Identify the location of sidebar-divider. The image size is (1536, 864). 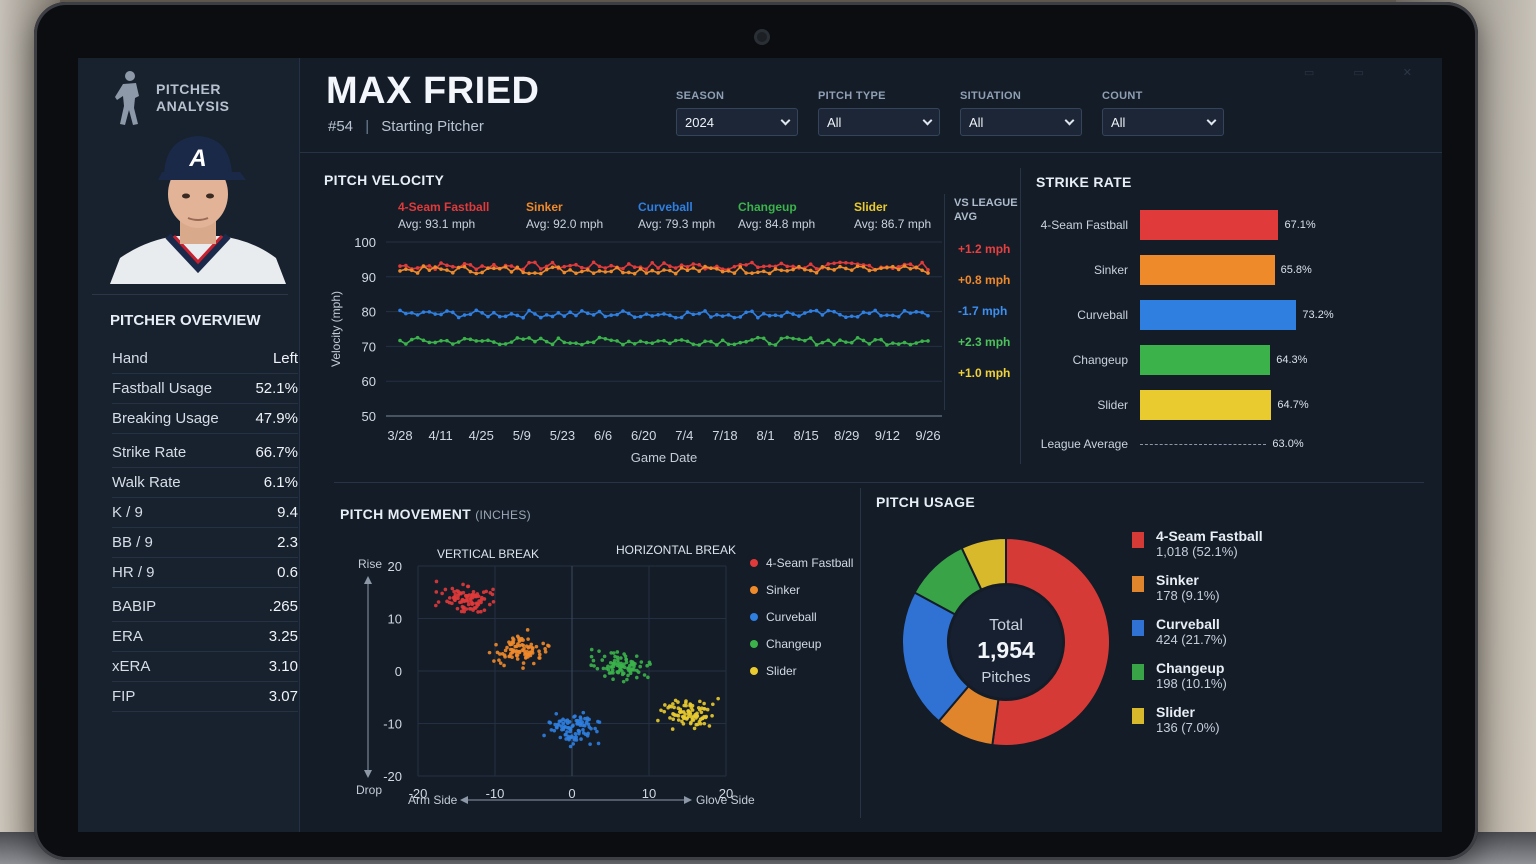
(190, 294).